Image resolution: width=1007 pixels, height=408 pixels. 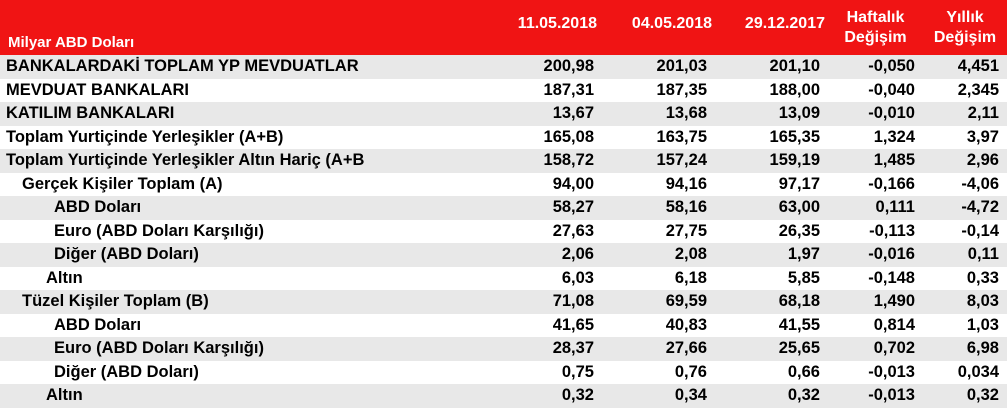 What do you see at coordinates (771, 208) in the screenshot?
I see `value-29-12-2017: 63,00` at bounding box center [771, 208].